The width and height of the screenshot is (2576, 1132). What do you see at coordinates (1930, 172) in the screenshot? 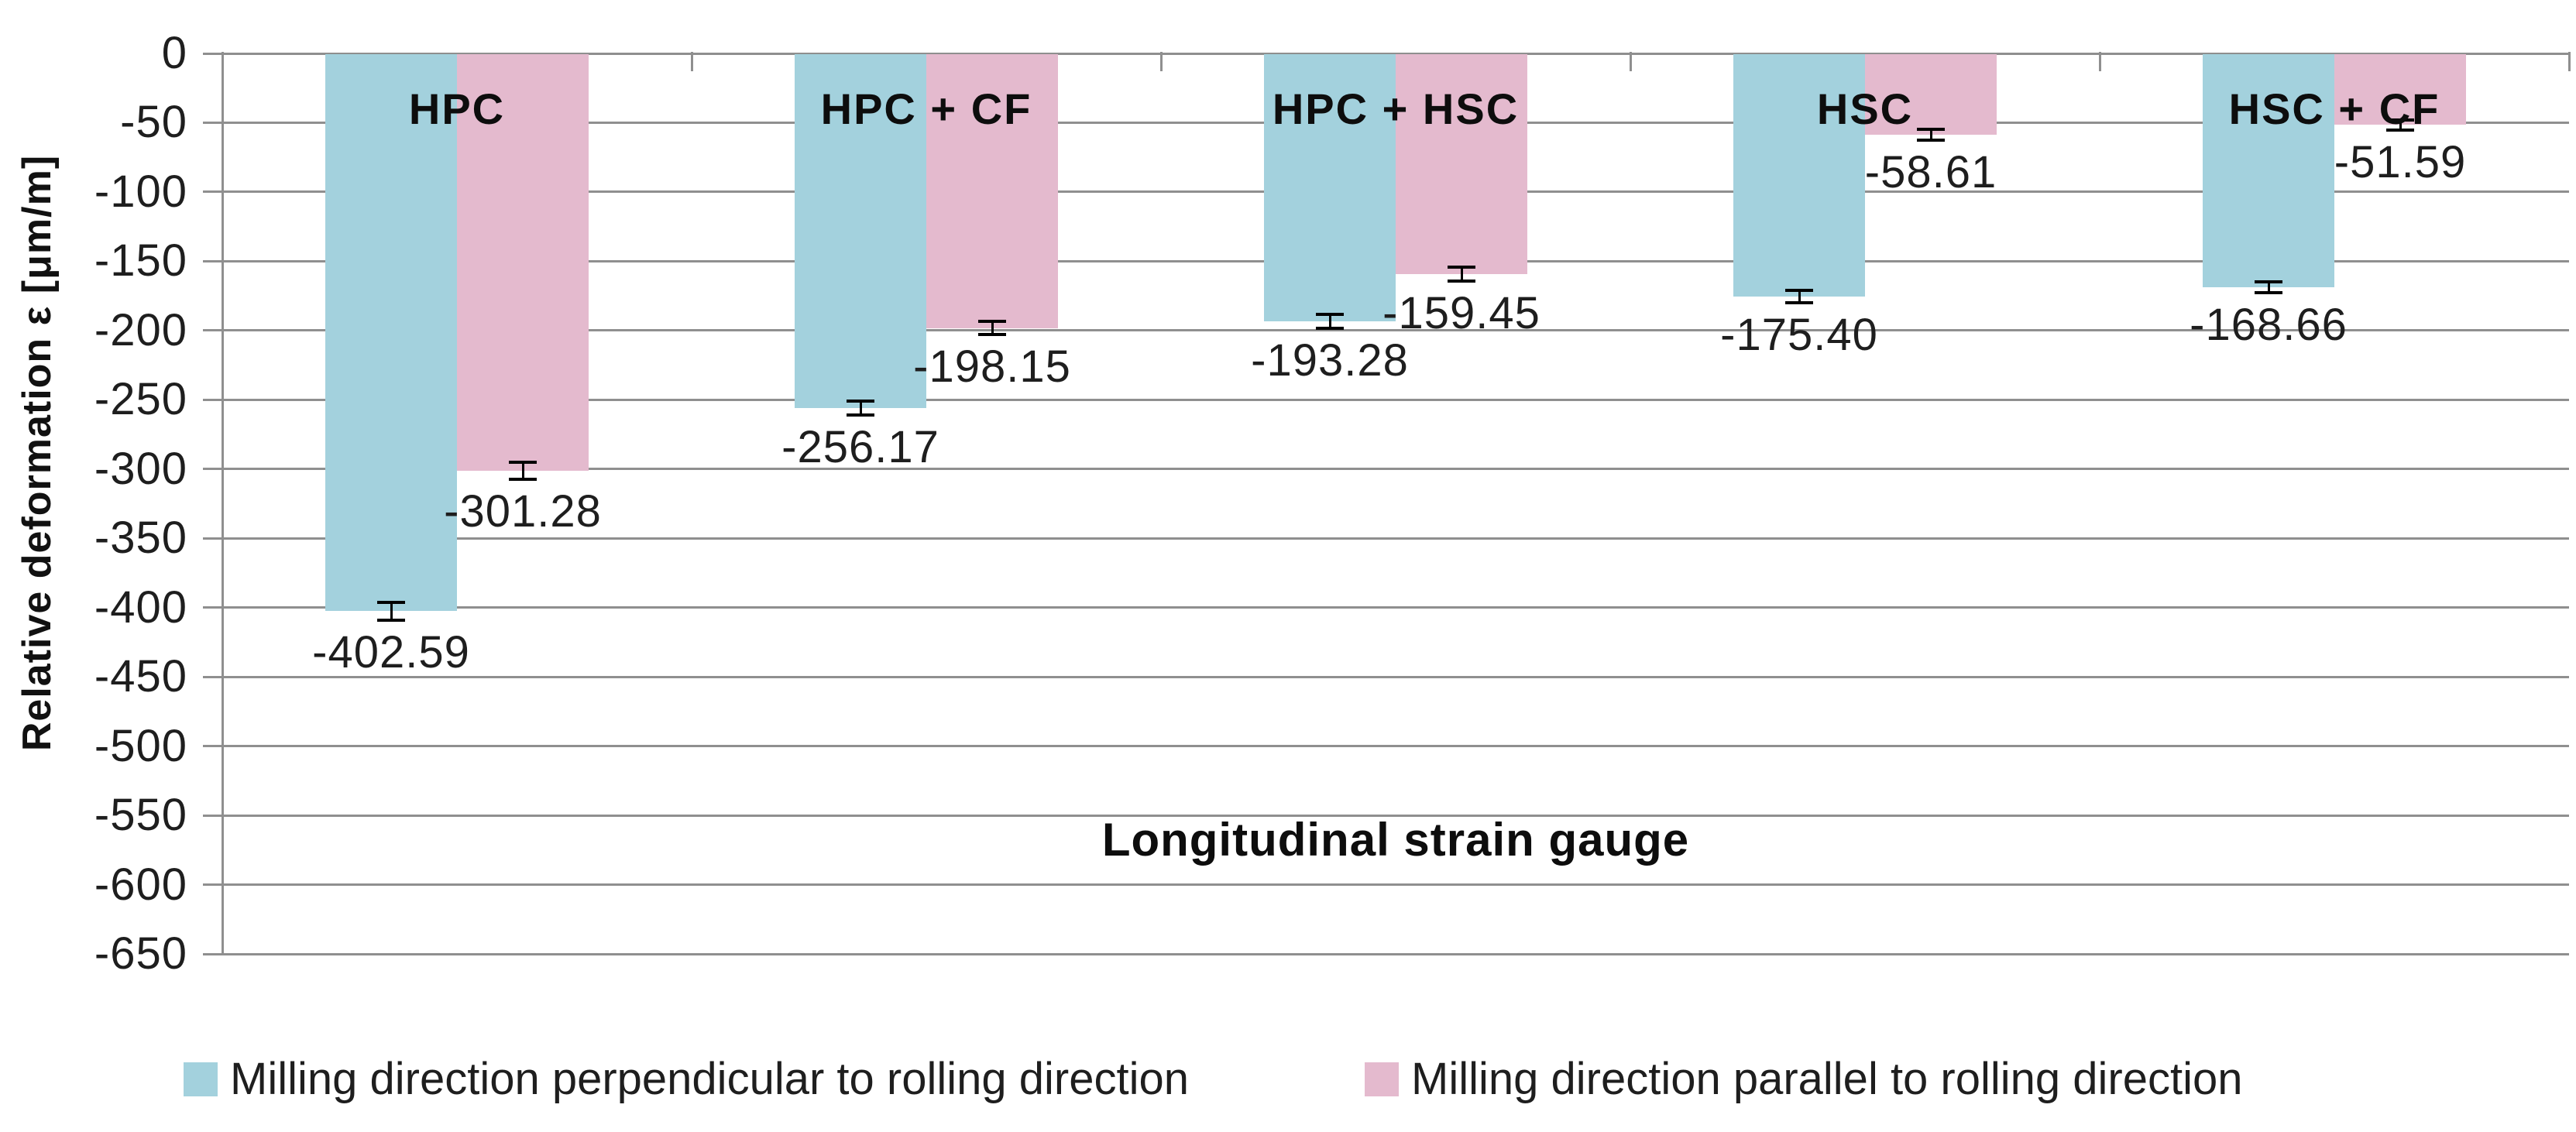
I see `value-label: -58.61` at bounding box center [1930, 172].